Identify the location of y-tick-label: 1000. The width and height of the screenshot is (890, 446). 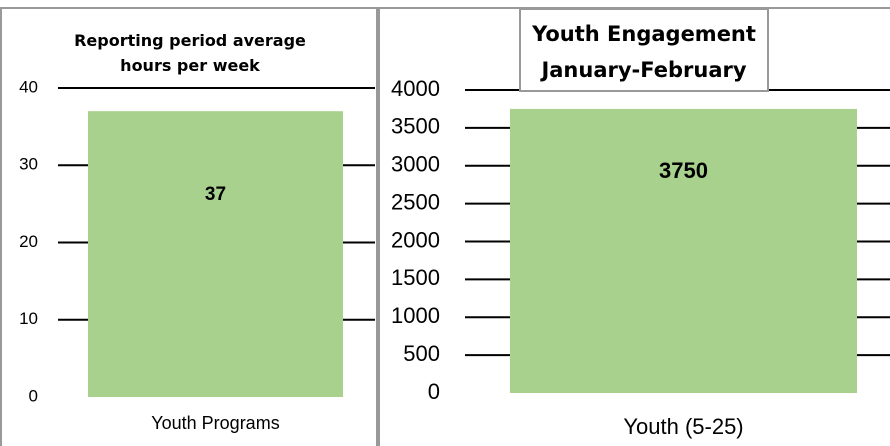
(415, 315).